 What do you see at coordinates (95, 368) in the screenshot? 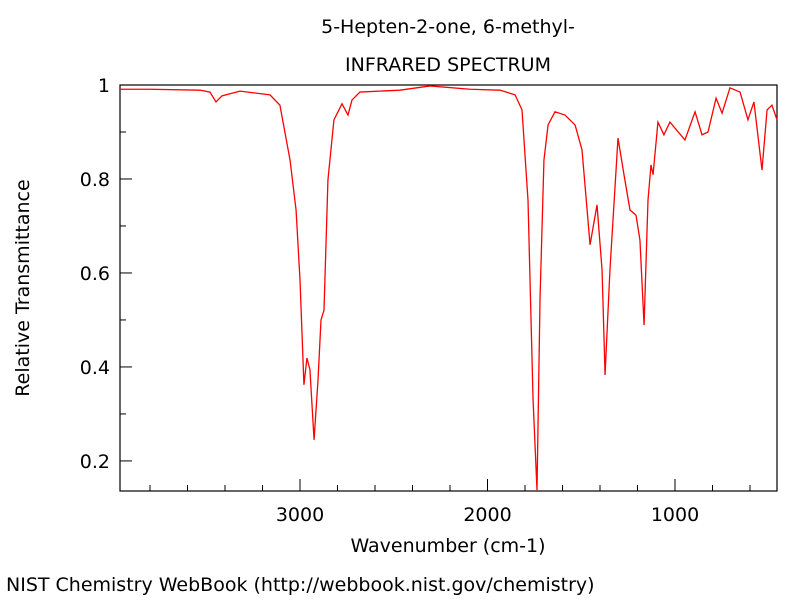
I see `y-tick-label: 0.4` at bounding box center [95, 368].